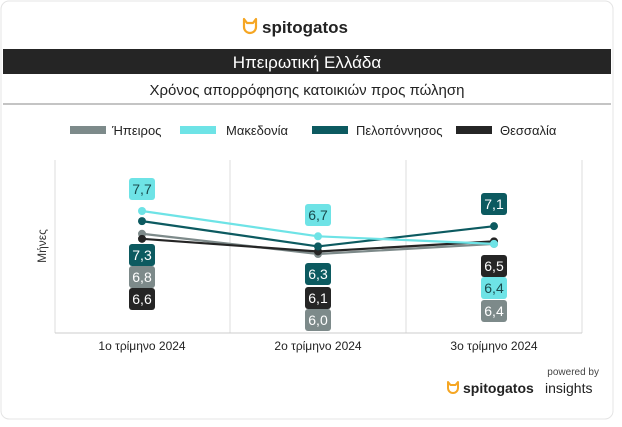  What do you see at coordinates (498, 388) in the screenshot?
I see `footer-logo-text: spitogatos` at bounding box center [498, 388].